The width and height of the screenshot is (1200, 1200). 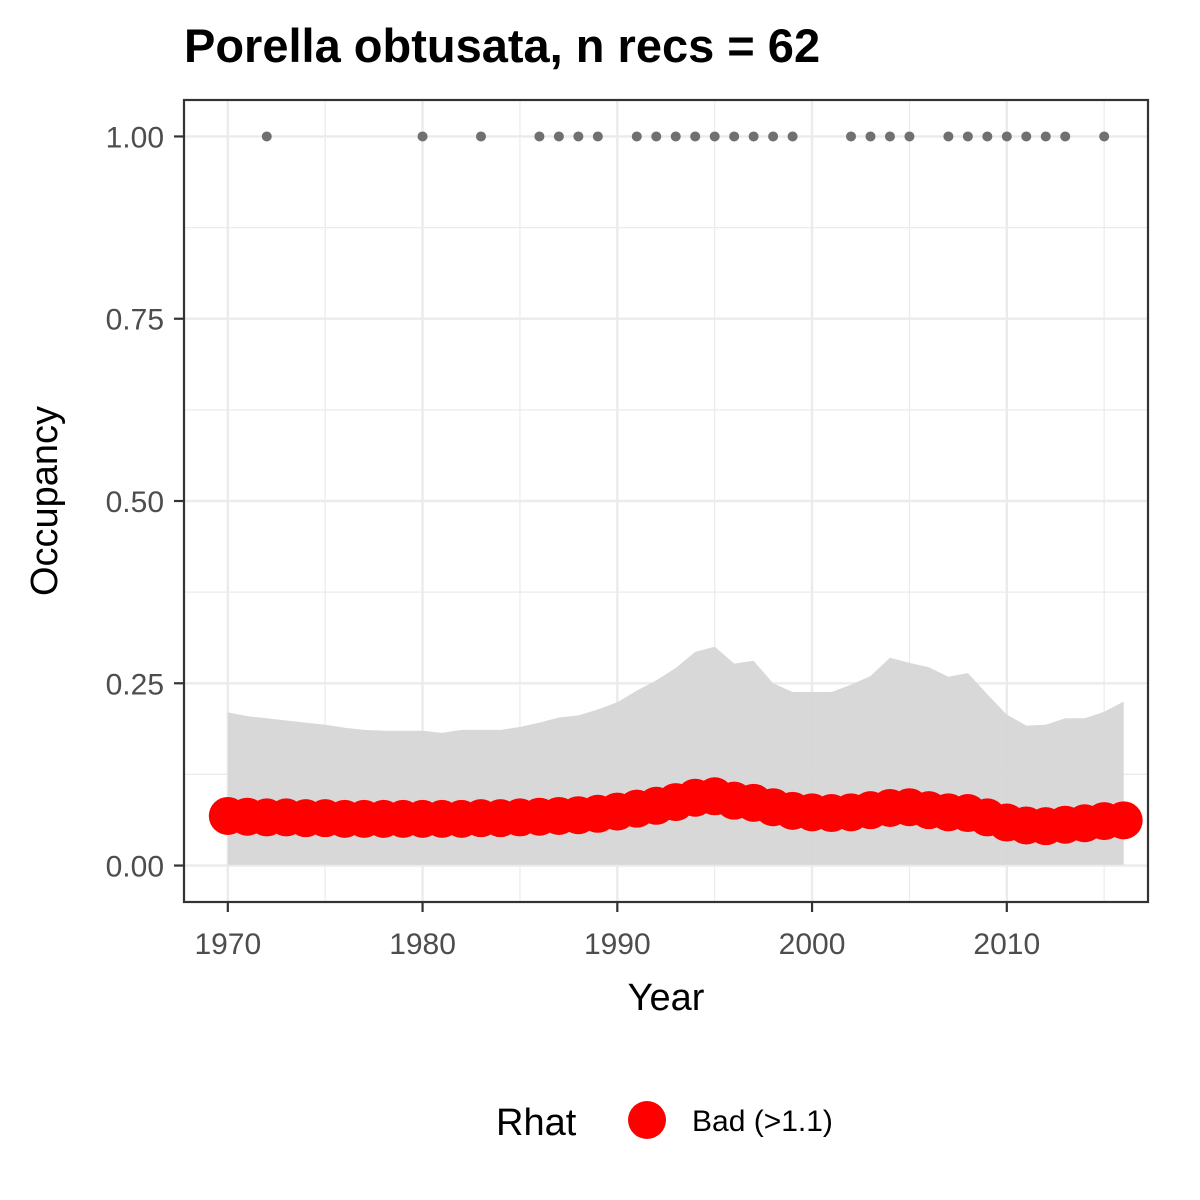 What do you see at coordinates (135, 684) in the screenshot?
I see `y-tick-label: 0.25` at bounding box center [135, 684].